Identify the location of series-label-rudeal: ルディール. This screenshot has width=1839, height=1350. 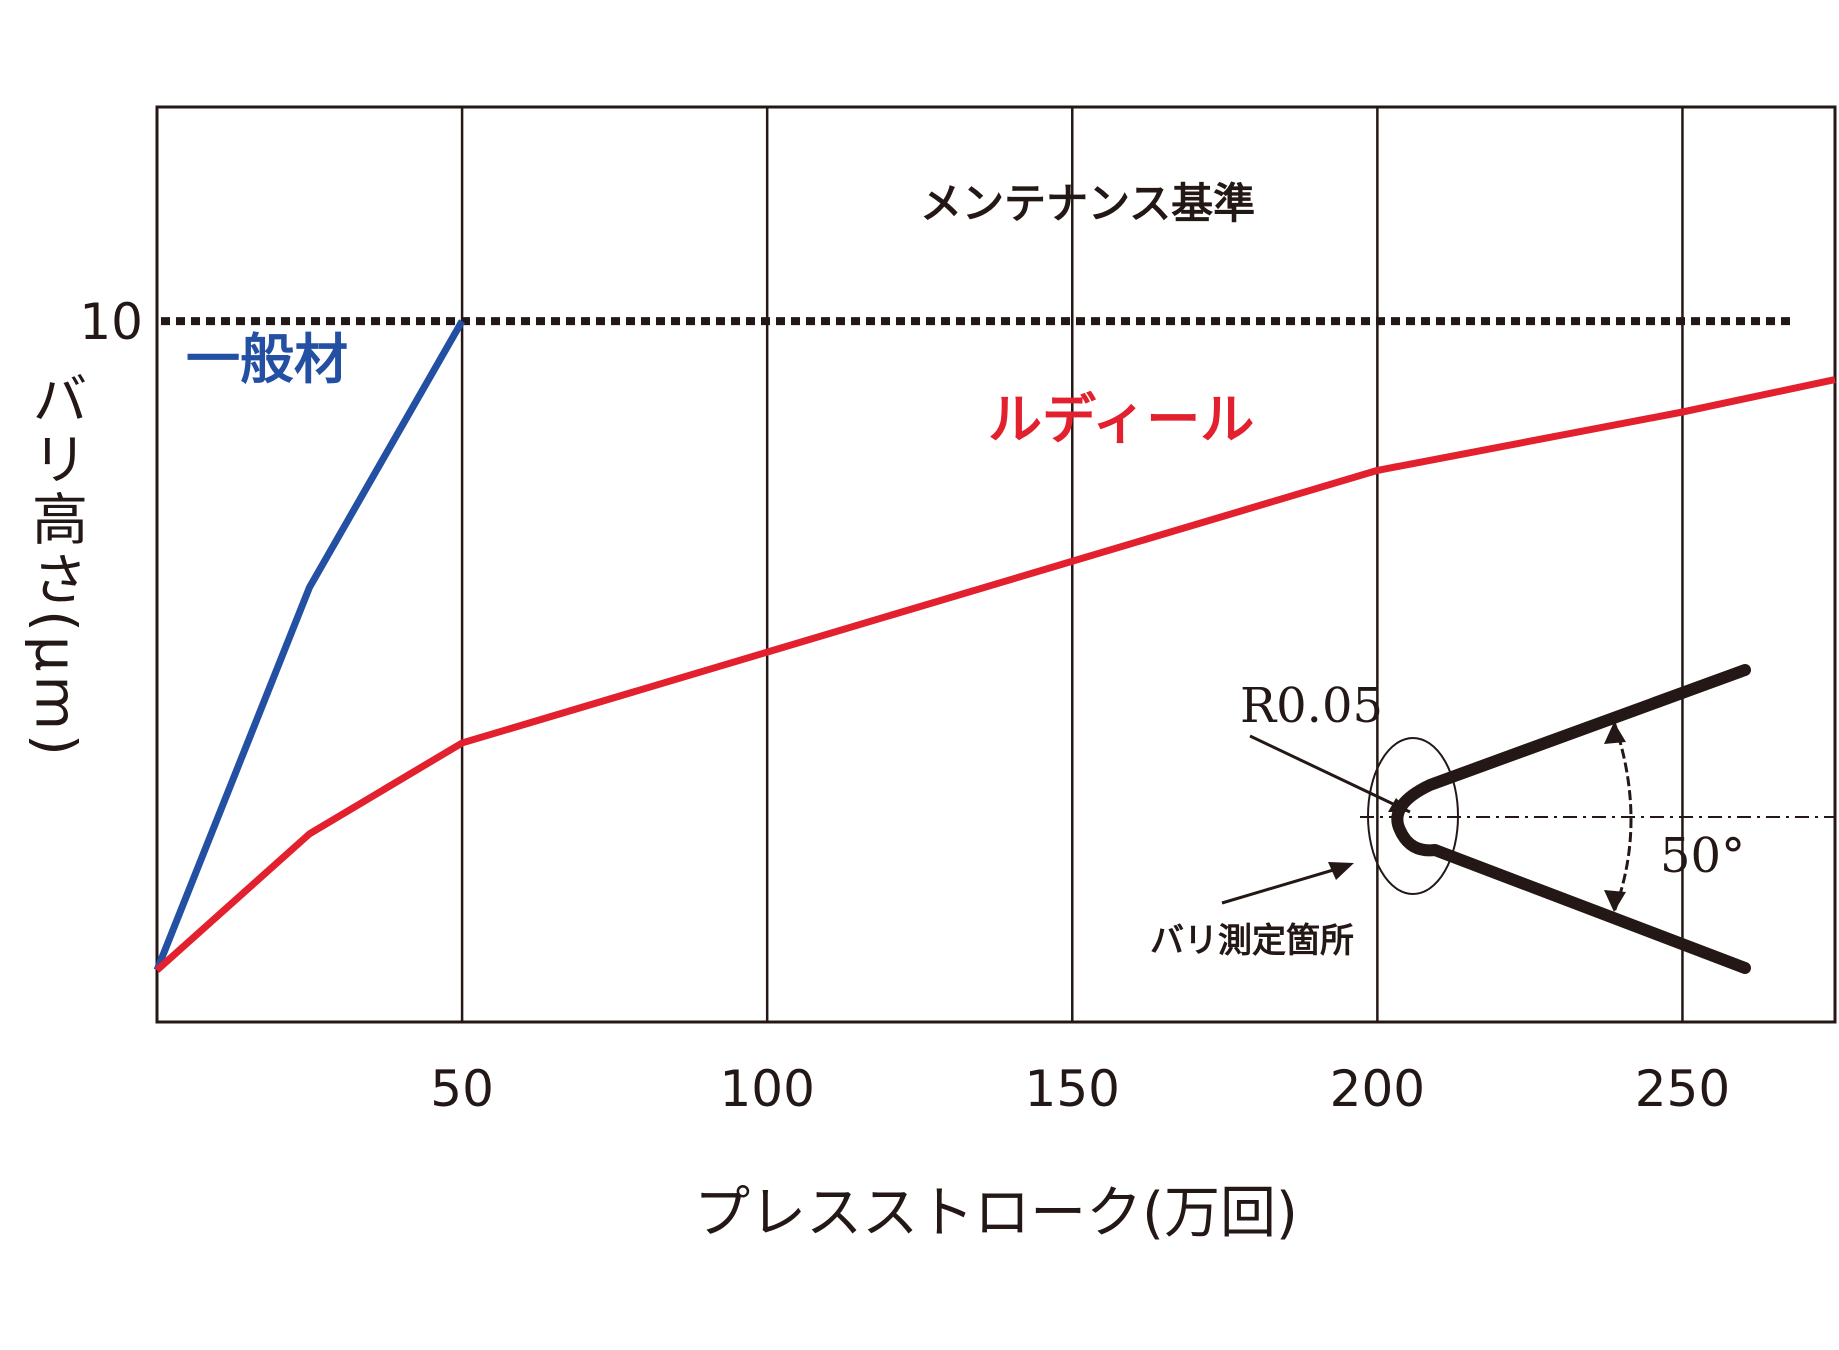
(1121, 419).